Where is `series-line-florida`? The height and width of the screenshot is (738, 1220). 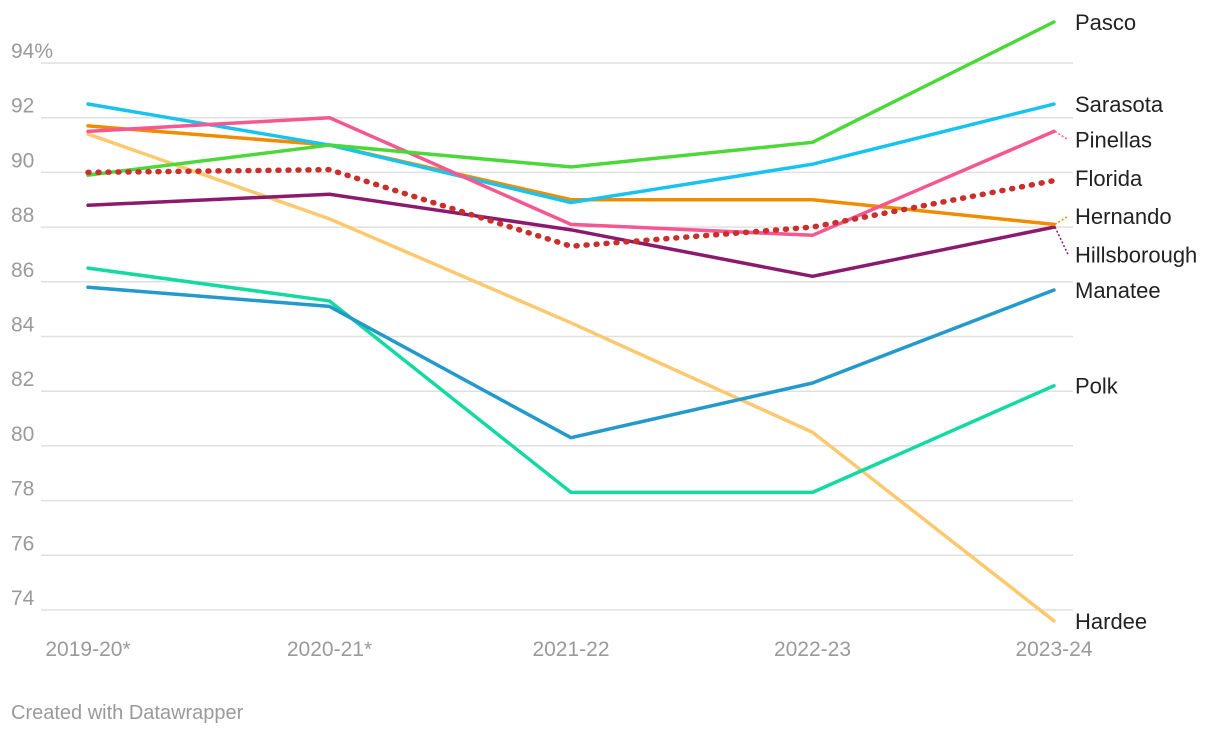
series-line-florida is located at coordinates (571, 207).